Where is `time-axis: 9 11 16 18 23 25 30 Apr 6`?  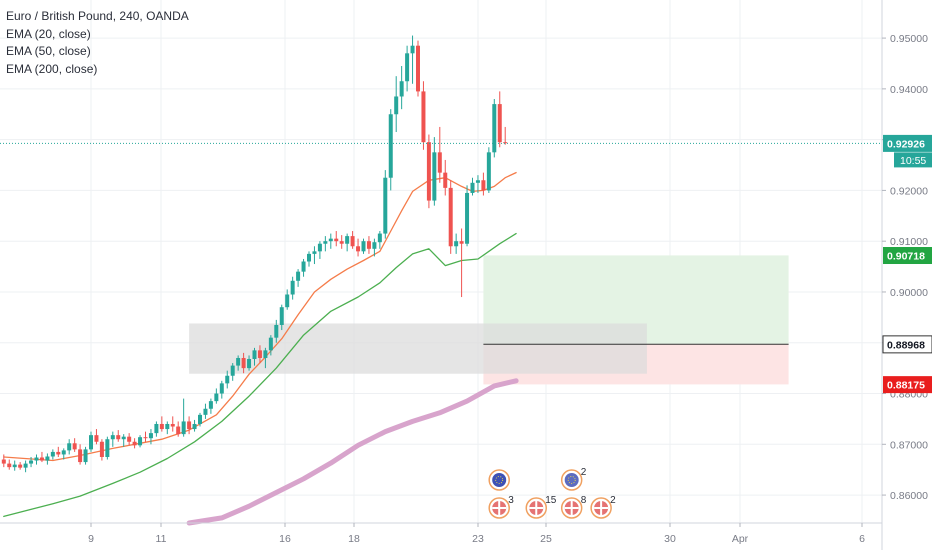
time-axis: 9 11 16 18 23 25 30 Apr 6 is located at coordinates (441, 533).